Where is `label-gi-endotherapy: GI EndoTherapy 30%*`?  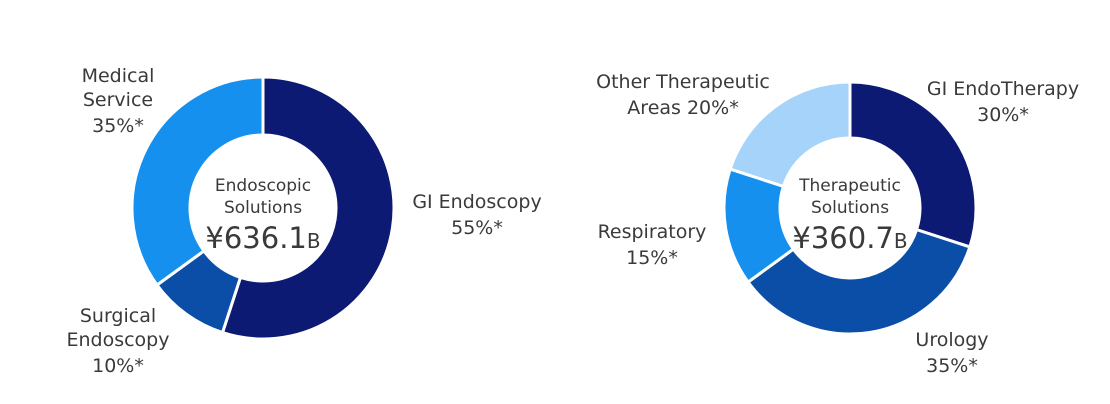
label-gi-endotherapy: GI EndoTherapy 30%* is located at coordinates (1003, 102).